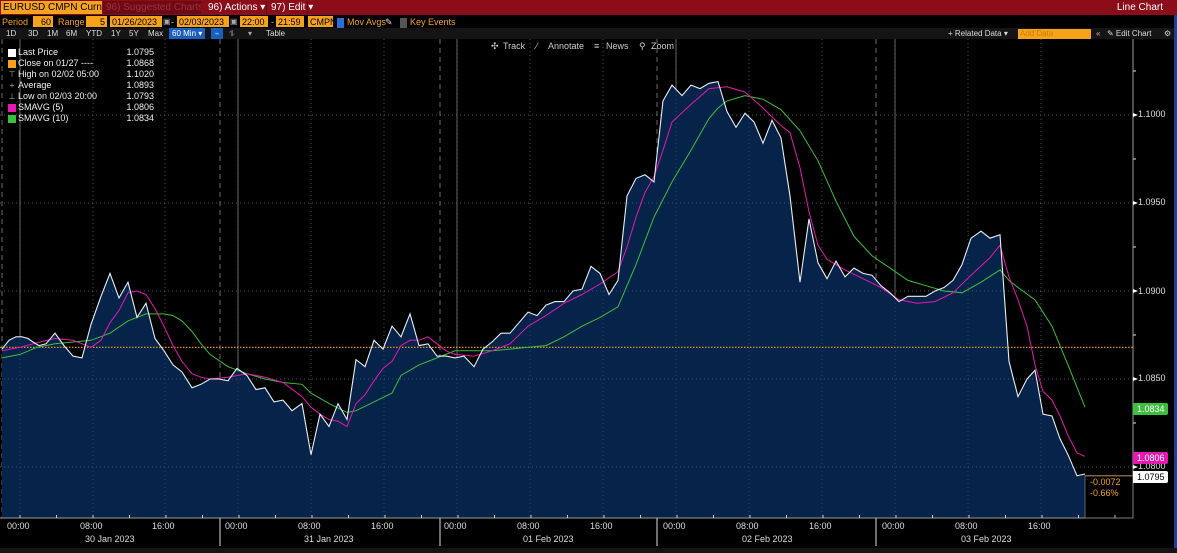 The height and width of the screenshot is (553, 1177). Describe the element at coordinates (1175, 281) in the screenshot. I see `window-border` at that location.